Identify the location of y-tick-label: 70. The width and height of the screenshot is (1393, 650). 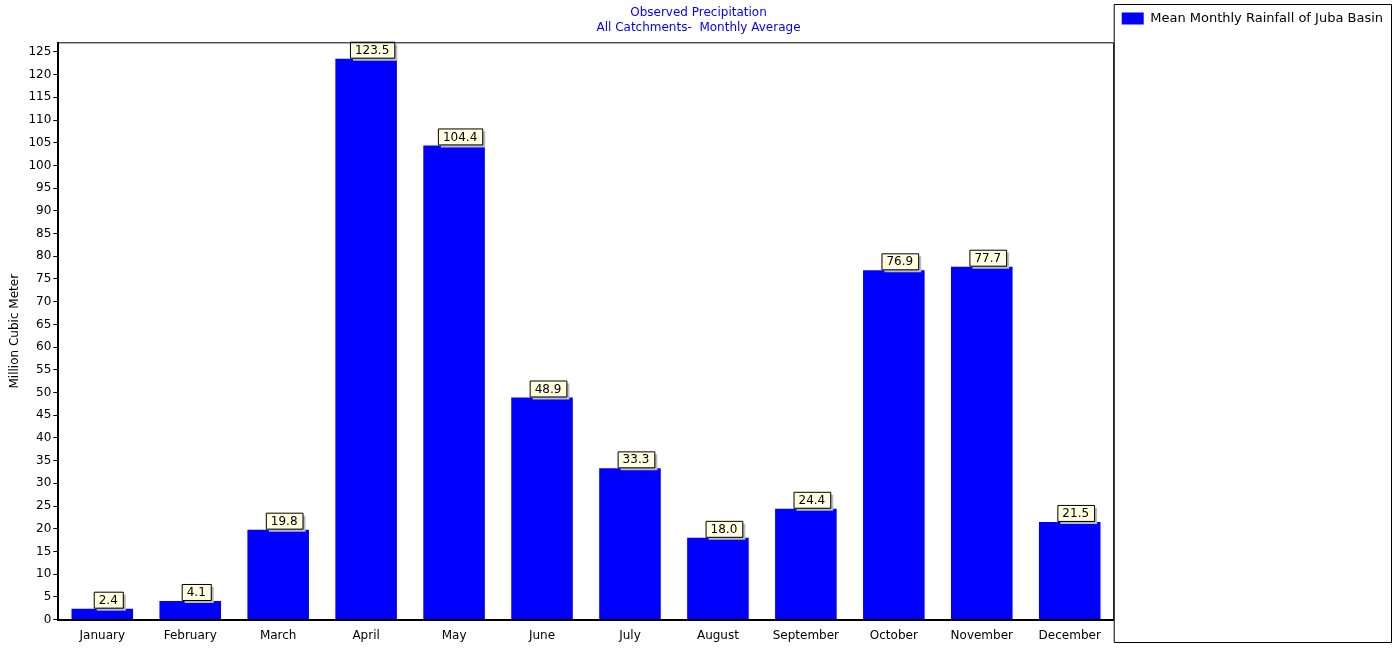
(44, 300).